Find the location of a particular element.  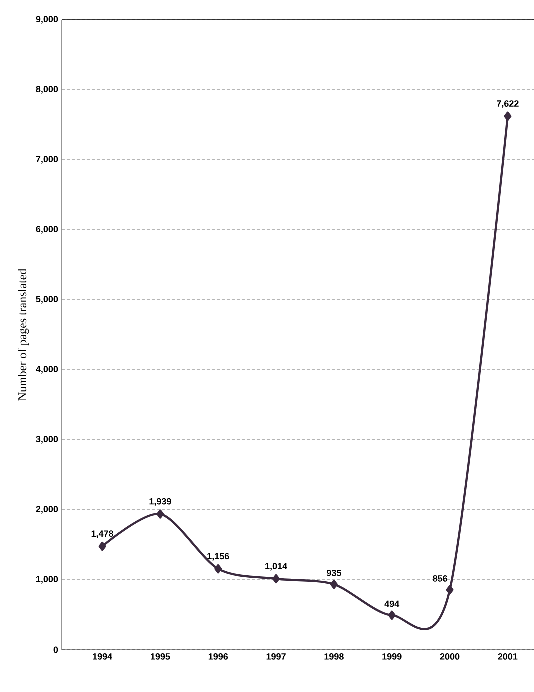

y-tick-label: 2,000 is located at coordinates (47, 510).